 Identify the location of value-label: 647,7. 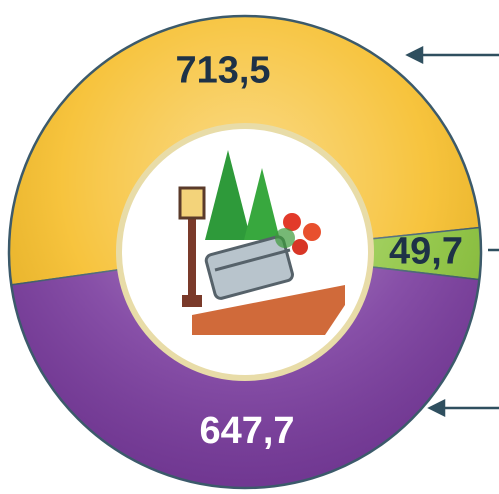
(246, 431).